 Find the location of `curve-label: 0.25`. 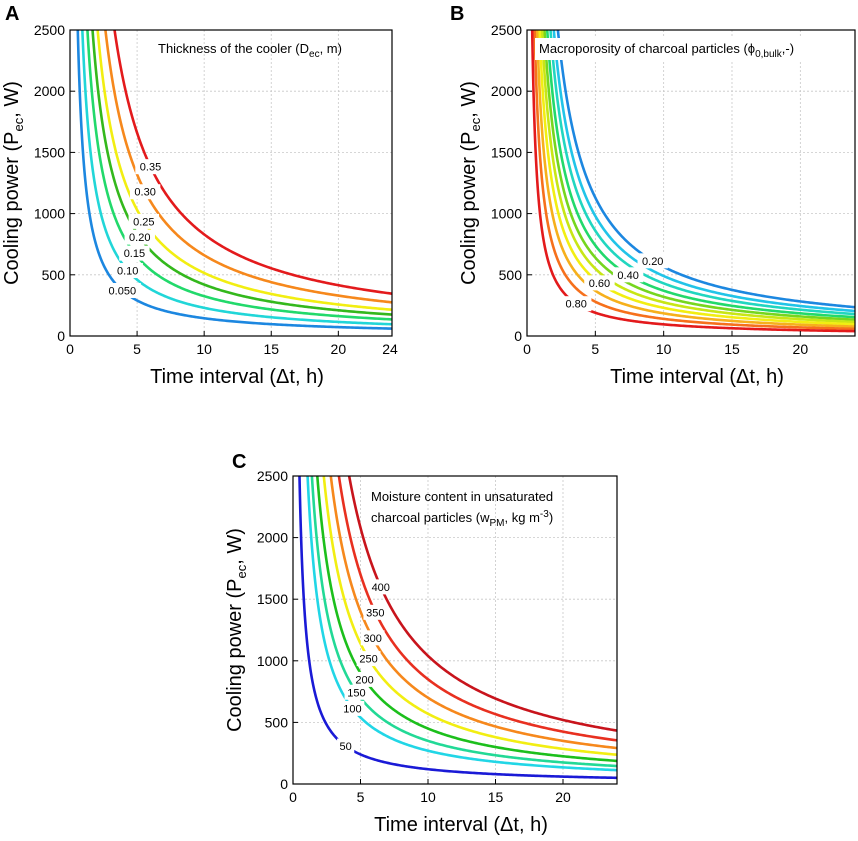

curve-label: 0.25 is located at coordinates (143, 222).